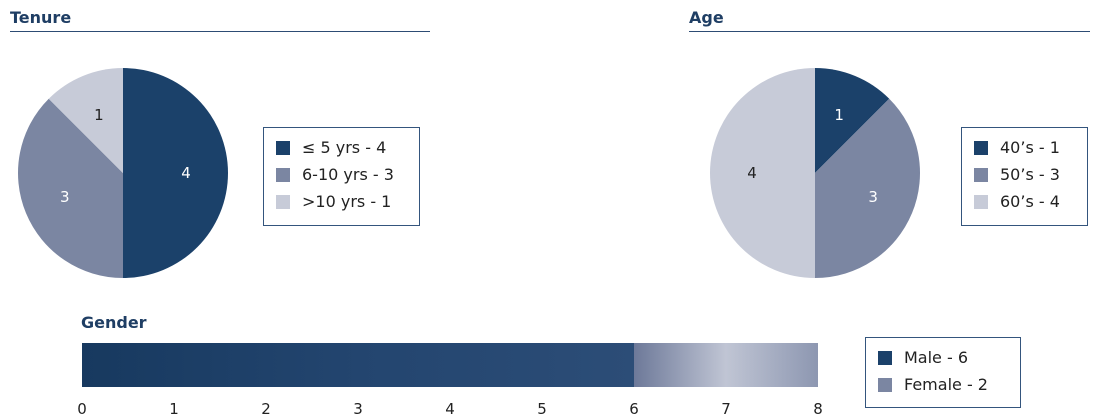 Image resolution: width=1095 pixels, height=419 pixels. I want to click on tenure-pie-chart: 4 3 1, so click(122, 173).